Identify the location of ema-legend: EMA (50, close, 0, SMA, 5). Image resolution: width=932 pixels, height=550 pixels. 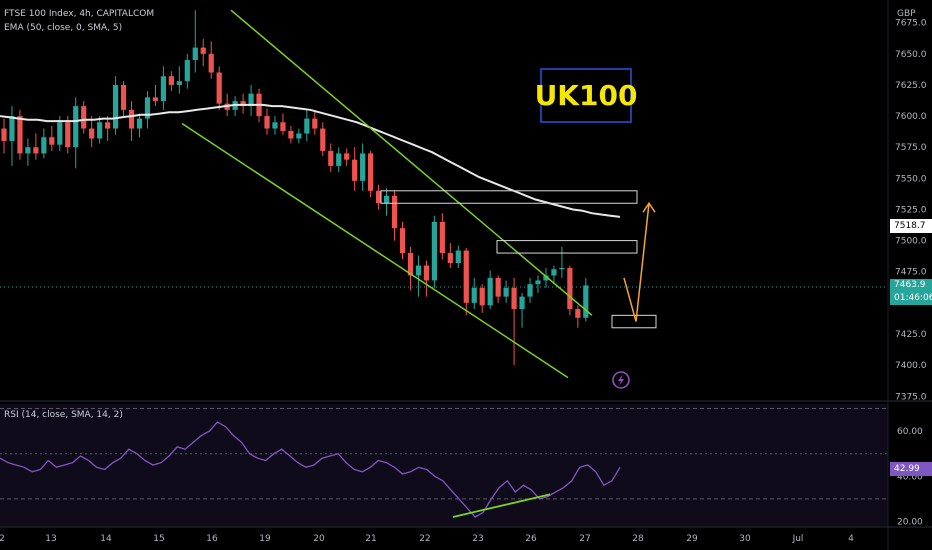
(63, 28).